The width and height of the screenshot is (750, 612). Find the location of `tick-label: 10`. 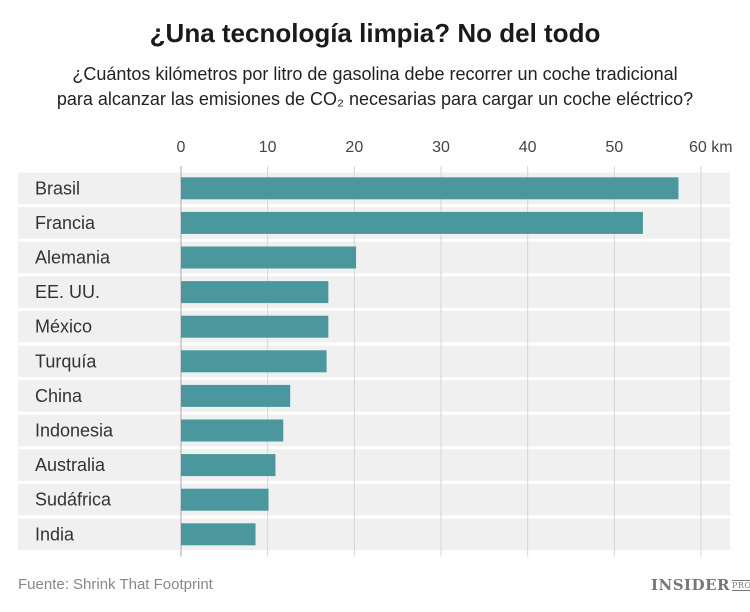

tick-label: 10 is located at coordinates (268, 147).